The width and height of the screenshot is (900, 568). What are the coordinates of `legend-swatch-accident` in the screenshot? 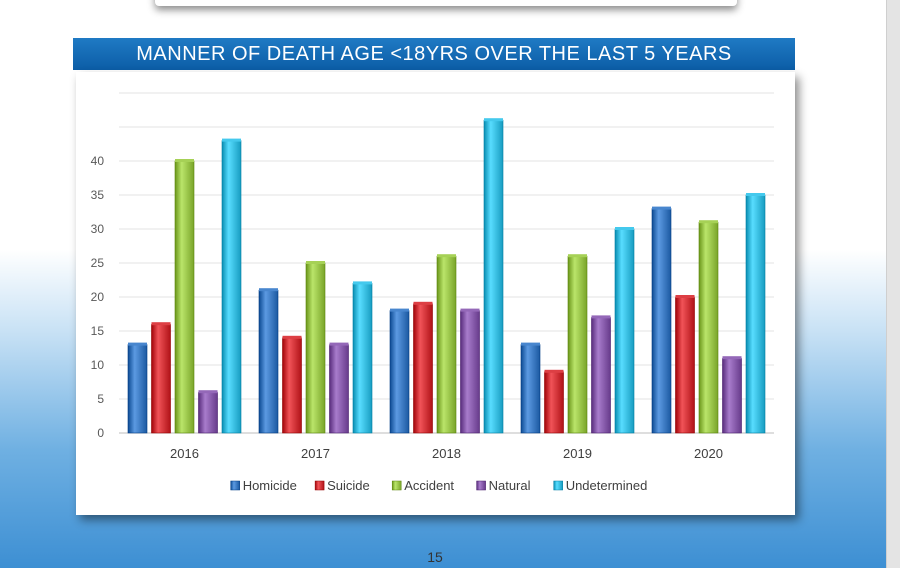 It's located at (396, 485).